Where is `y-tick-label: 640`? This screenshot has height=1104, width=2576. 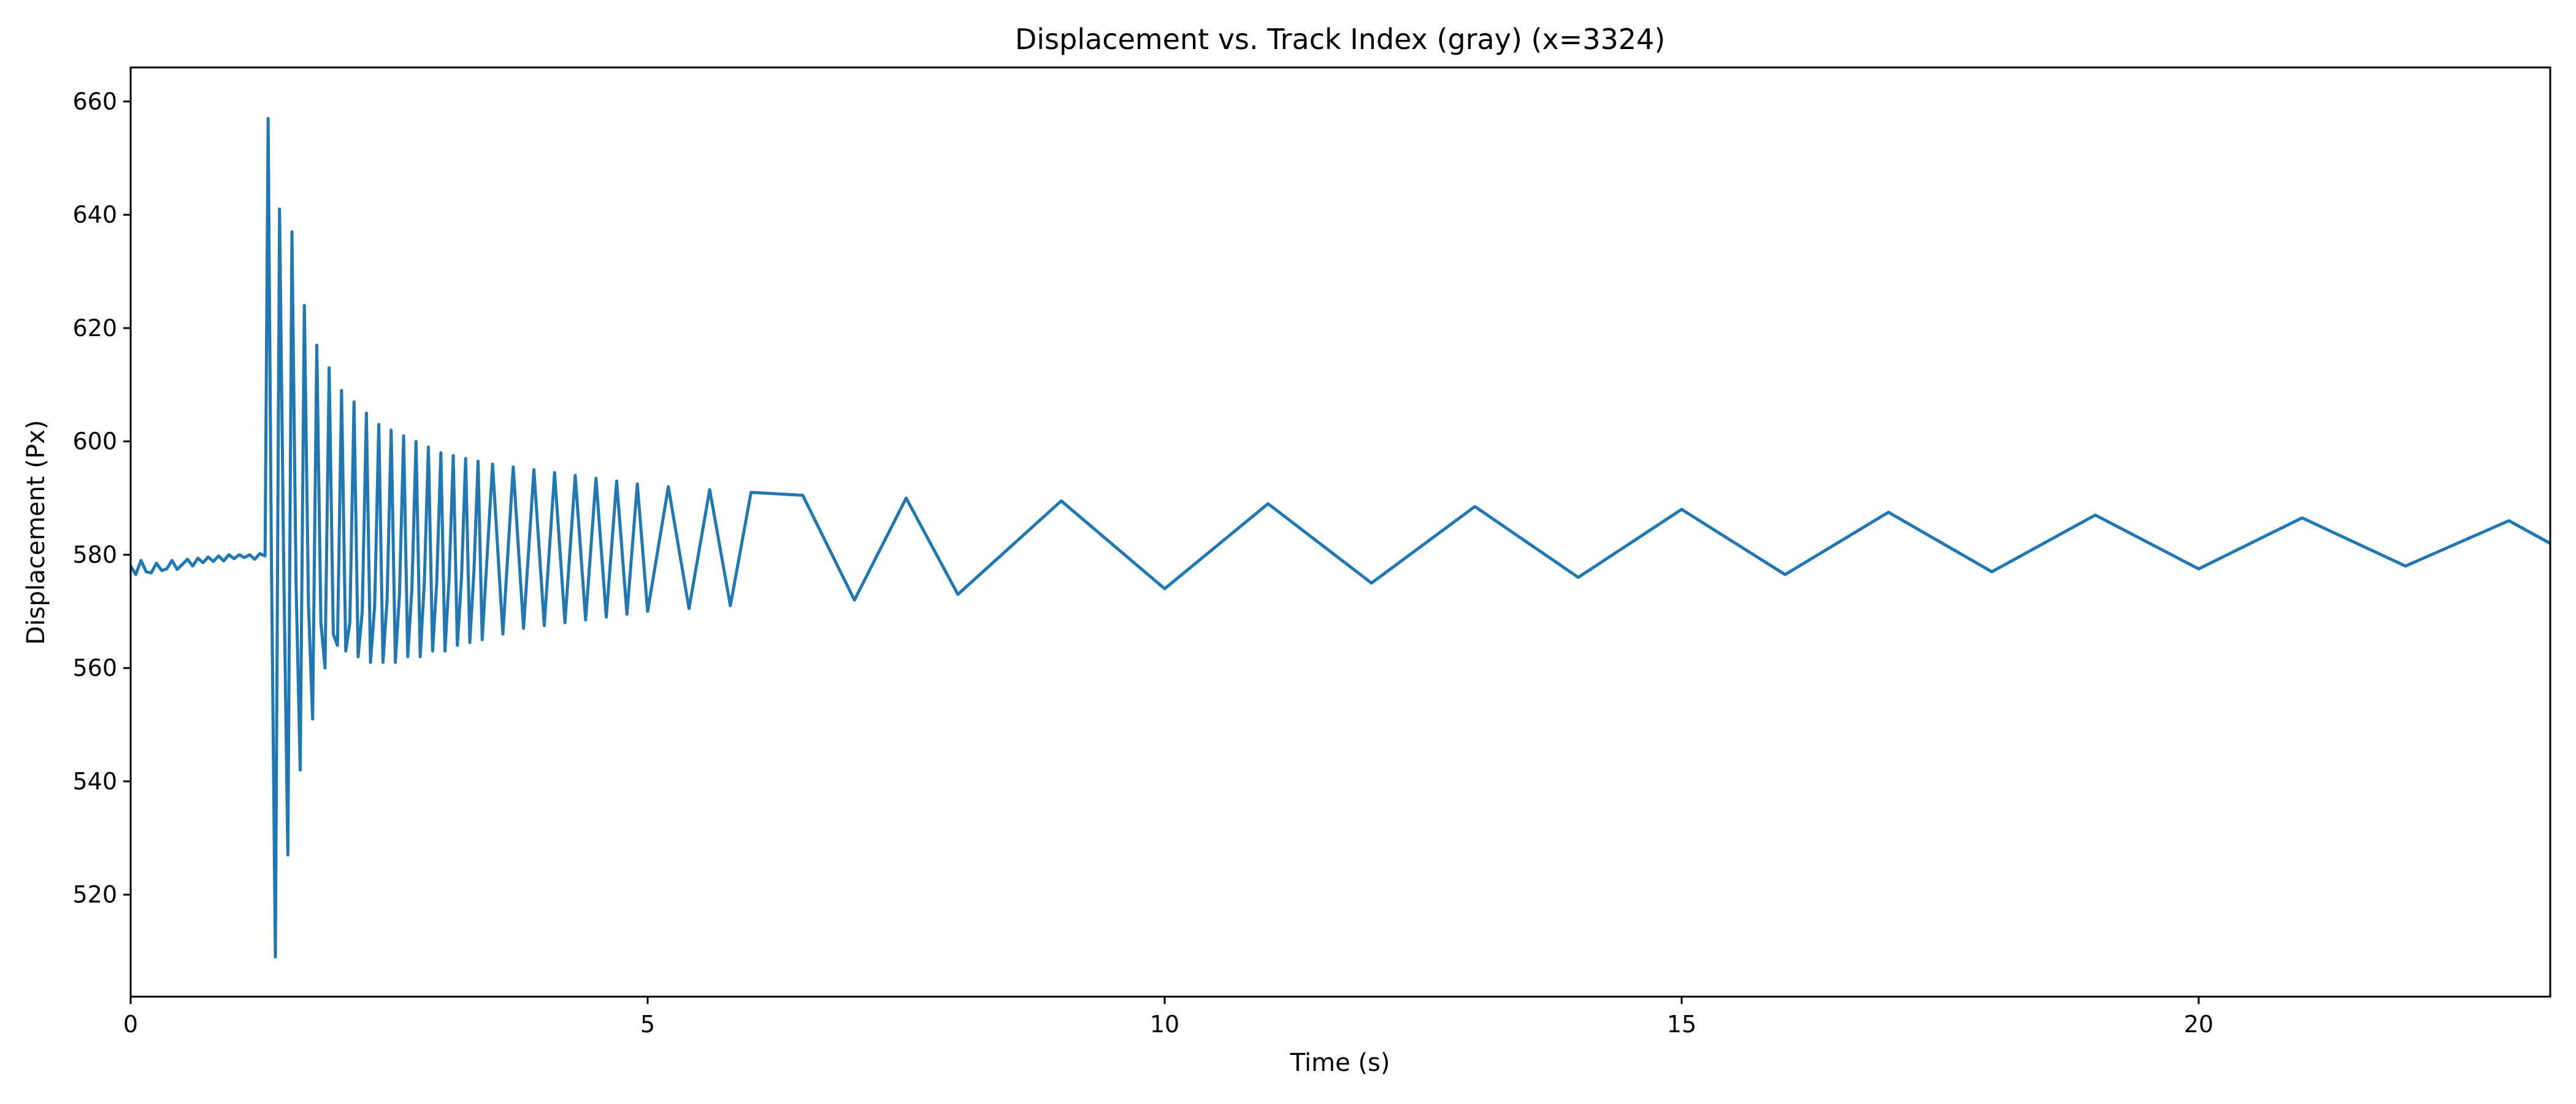 y-tick-label: 640 is located at coordinates (94, 214).